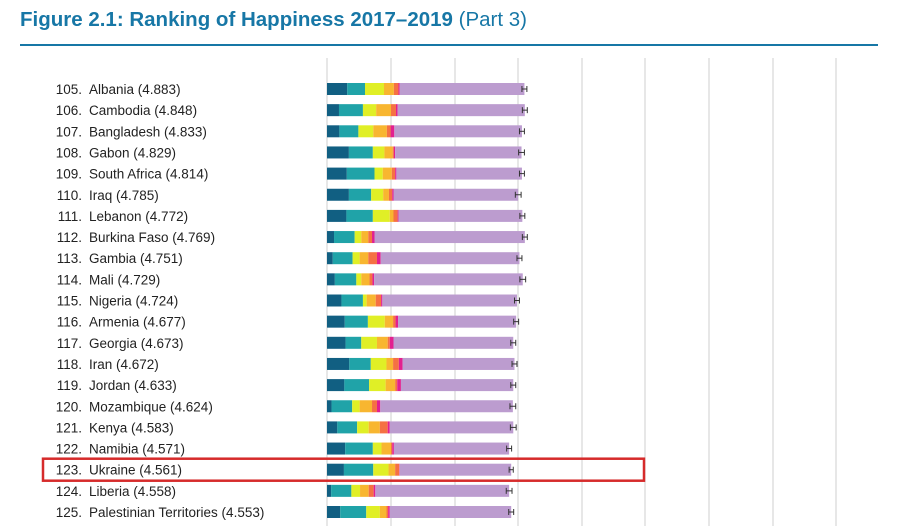  What do you see at coordinates (148, 131) in the screenshot?
I see `country-label: Bangladesh (4.833)` at bounding box center [148, 131].